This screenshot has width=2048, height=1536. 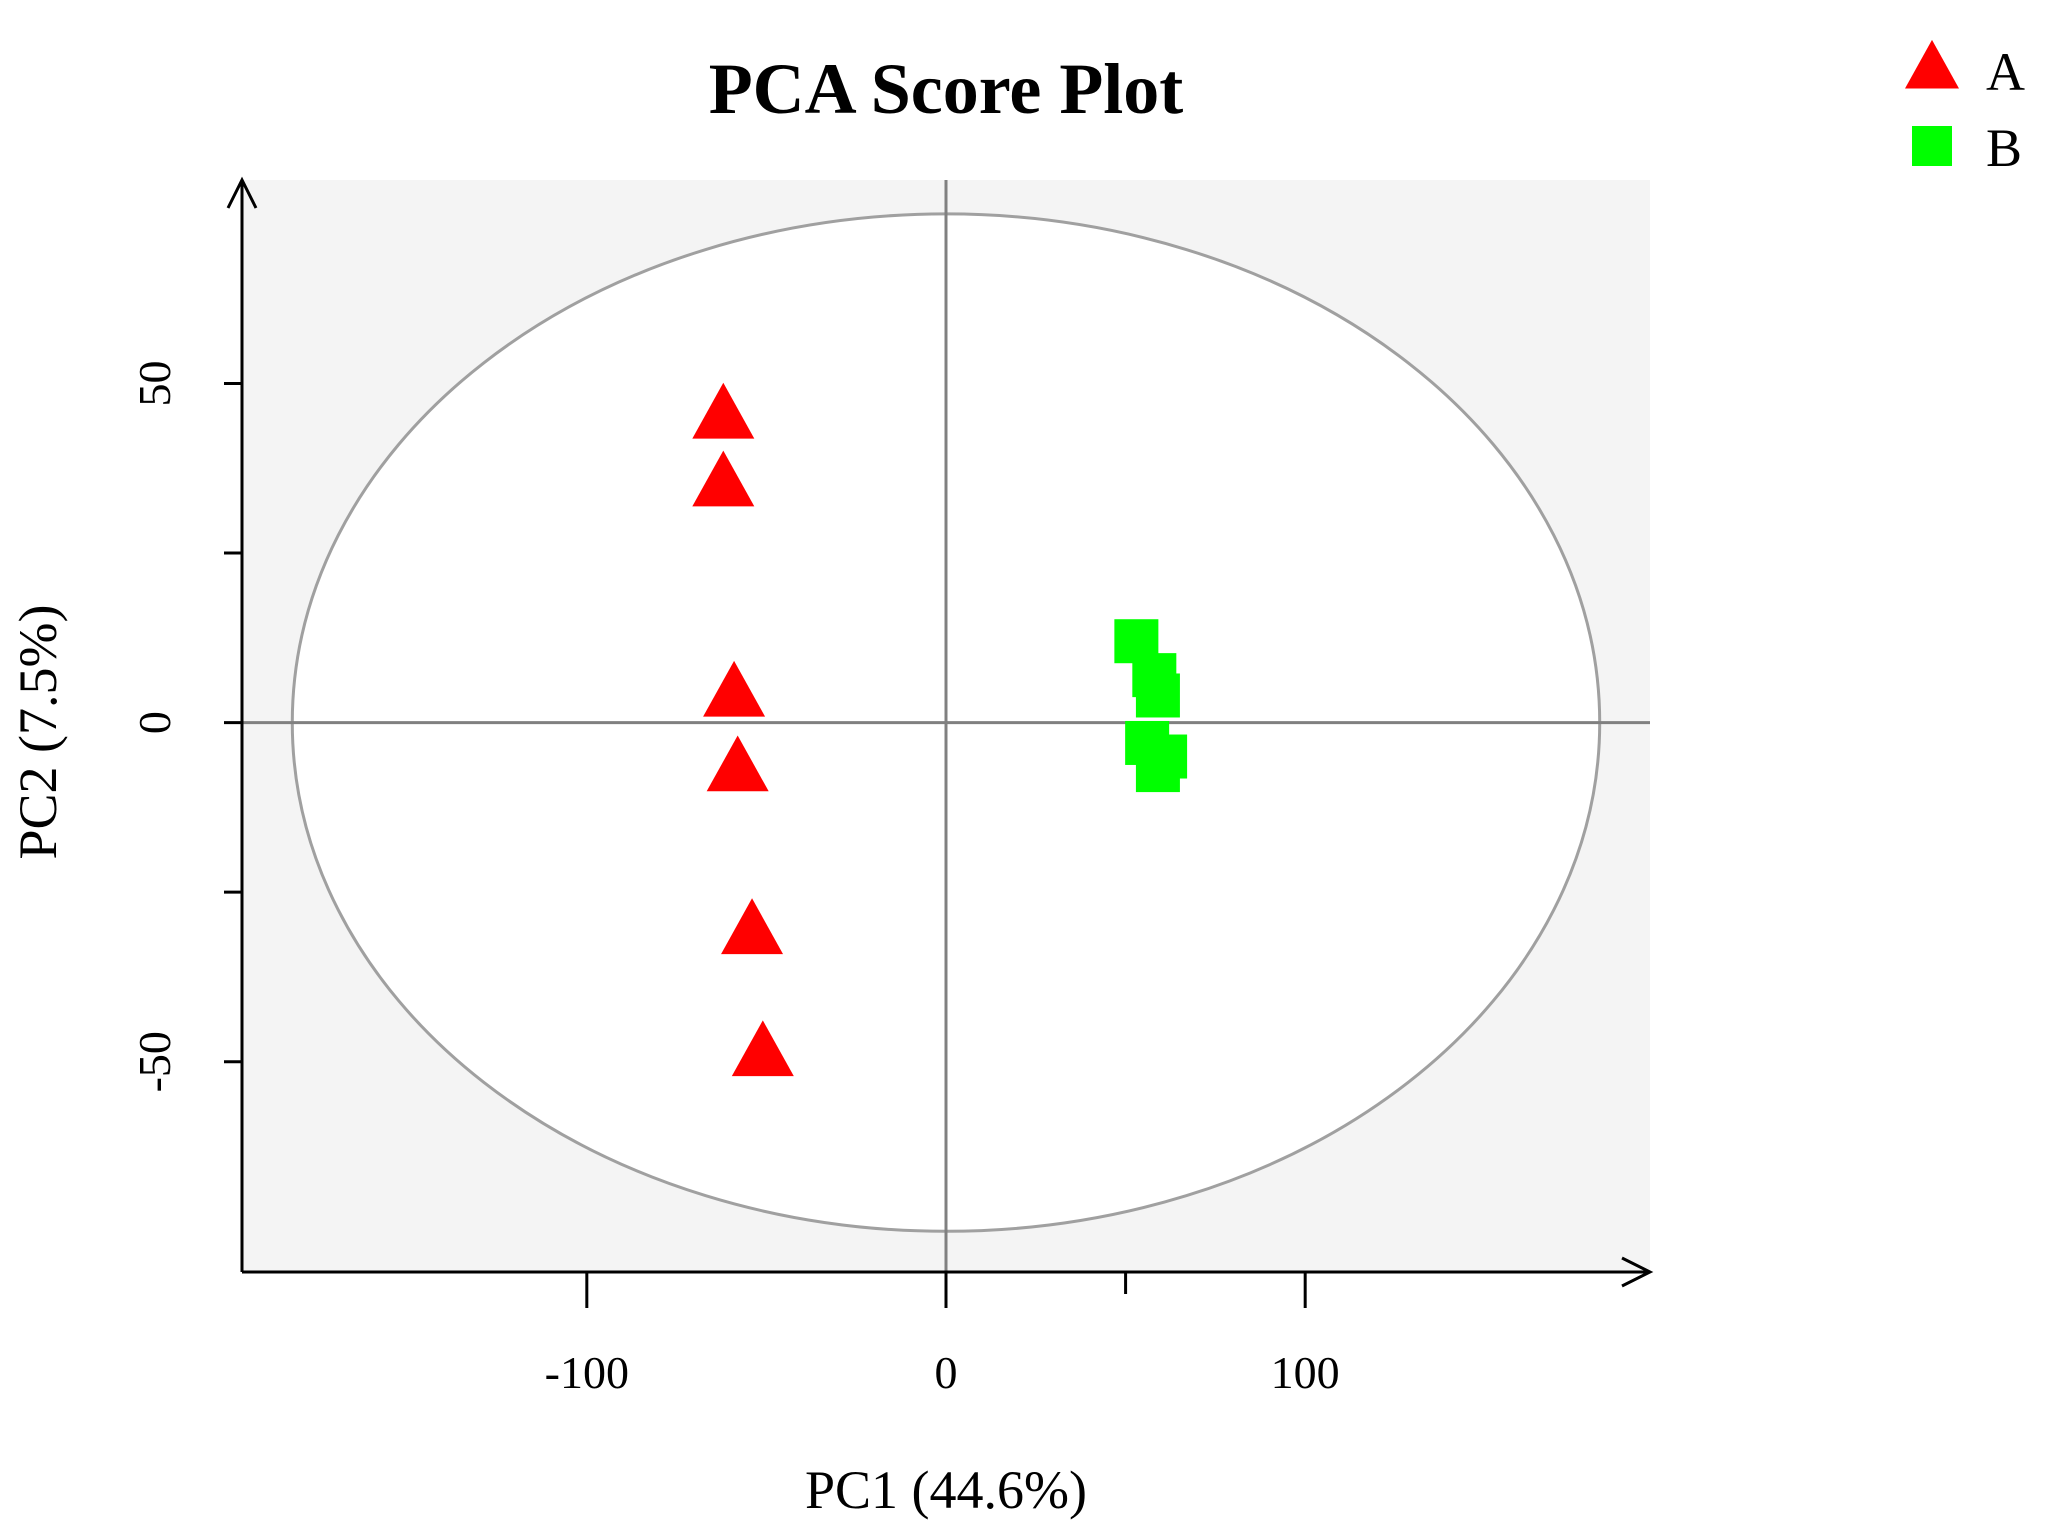 What do you see at coordinates (946, 89) in the screenshot?
I see `chart-title: PCA Score Plot` at bounding box center [946, 89].